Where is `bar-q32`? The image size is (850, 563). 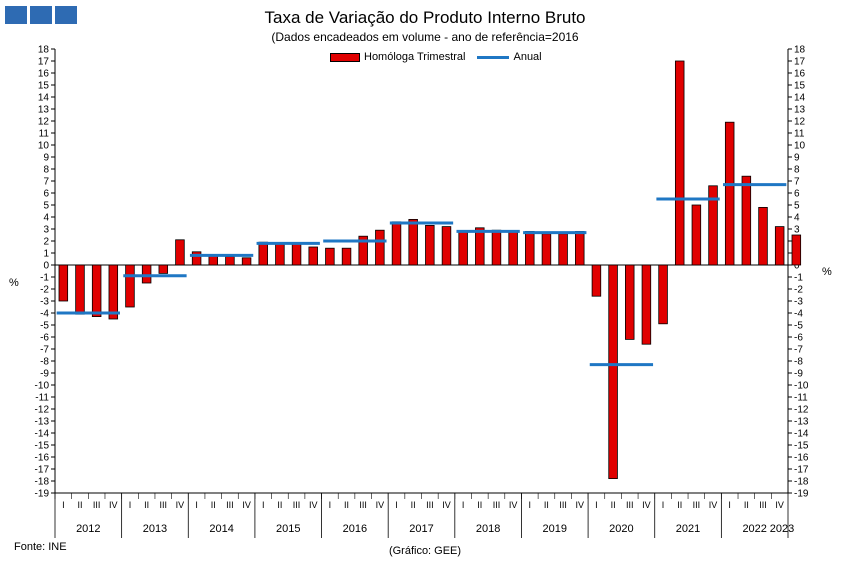
bar-q32 is located at coordinates (580, 248).